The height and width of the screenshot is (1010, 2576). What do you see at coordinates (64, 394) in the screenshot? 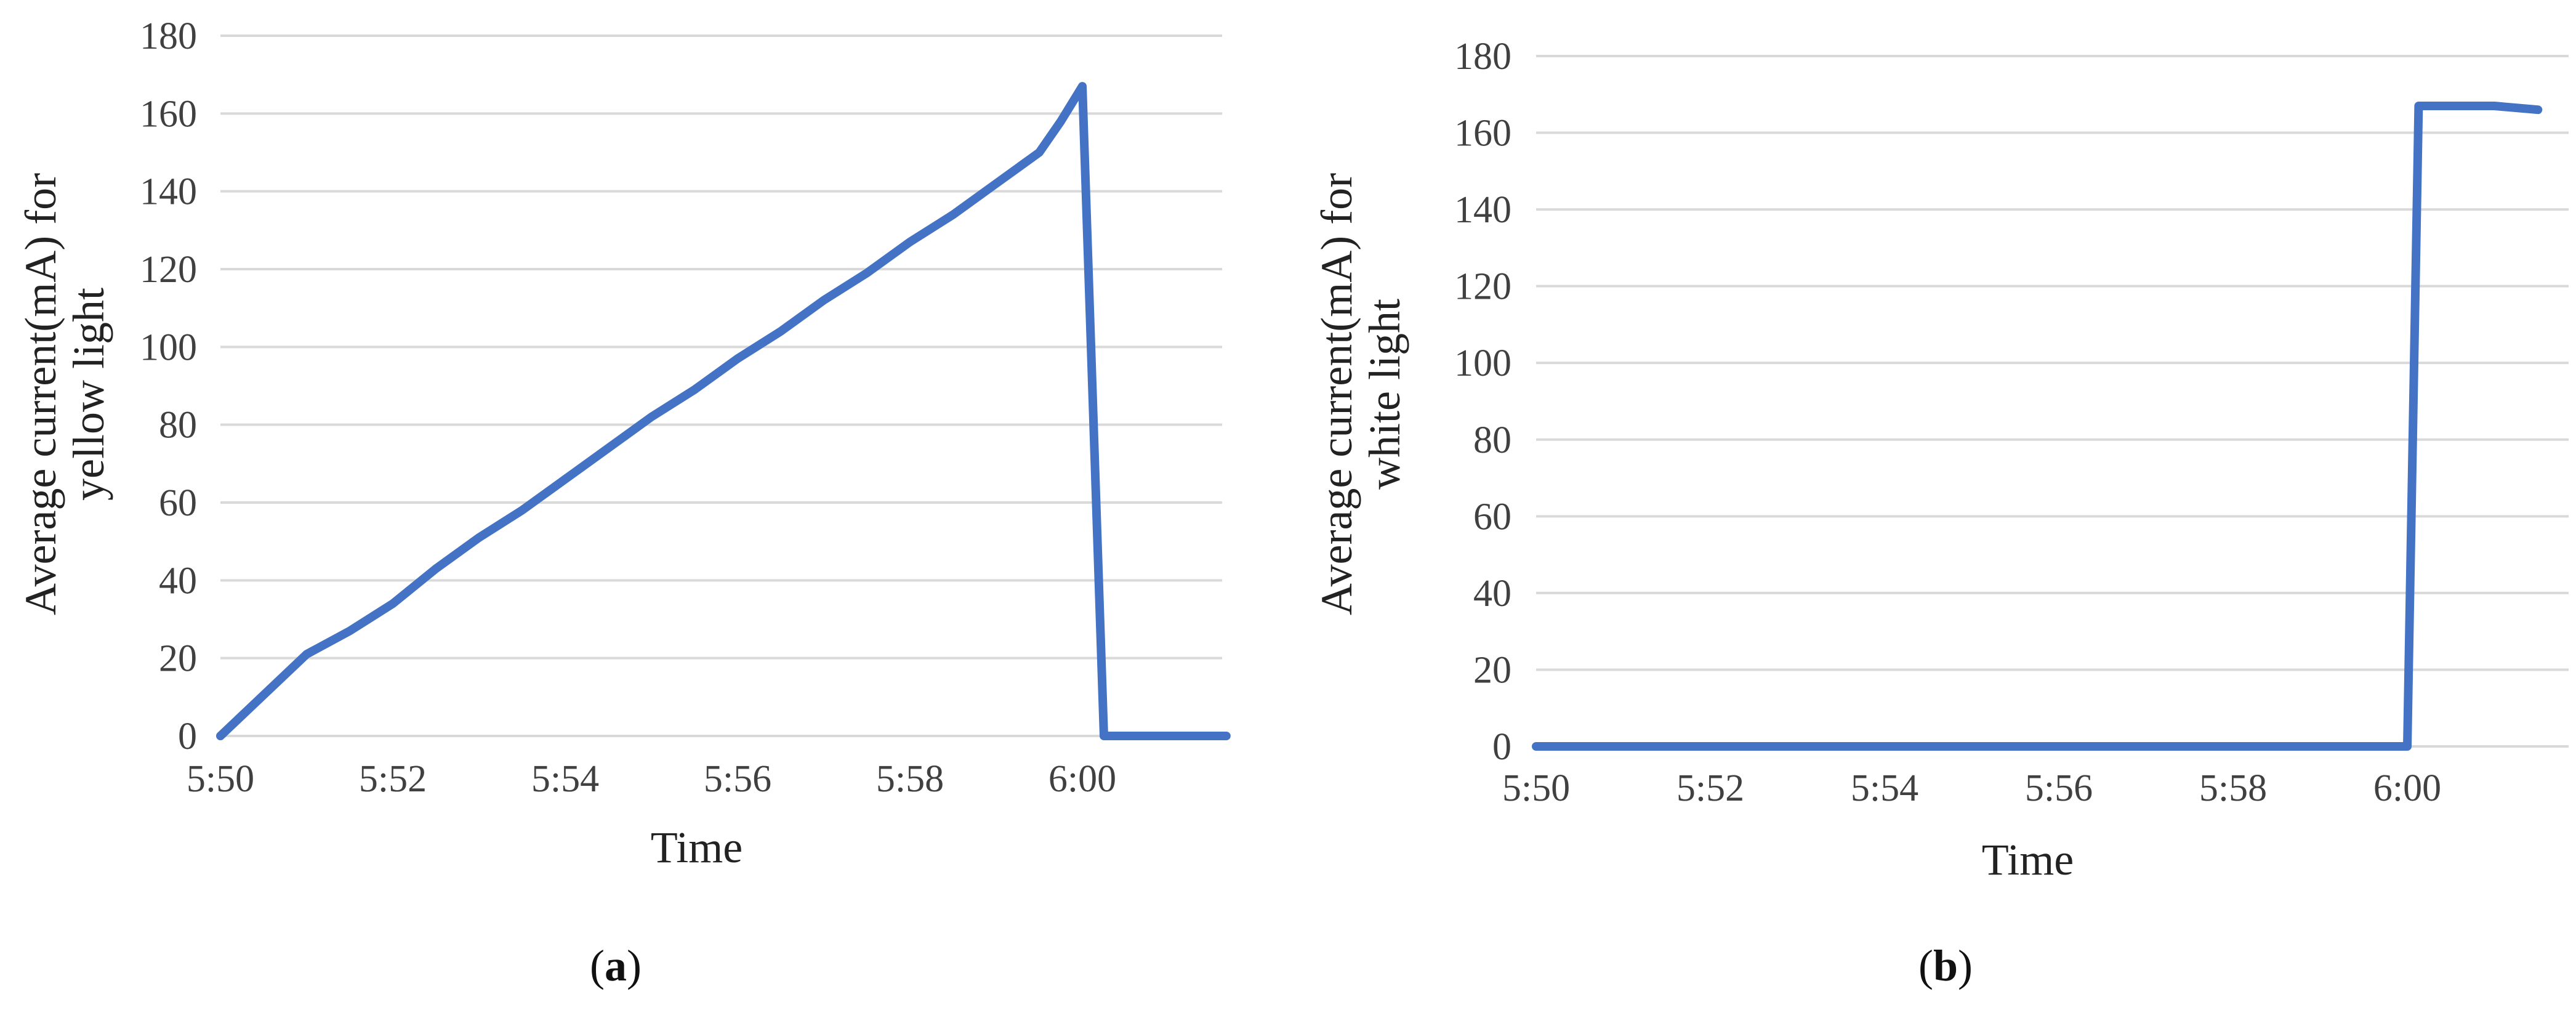
I see `y-axis-title: Average current(mA) foryellow light` at bounding box center [64, 394].